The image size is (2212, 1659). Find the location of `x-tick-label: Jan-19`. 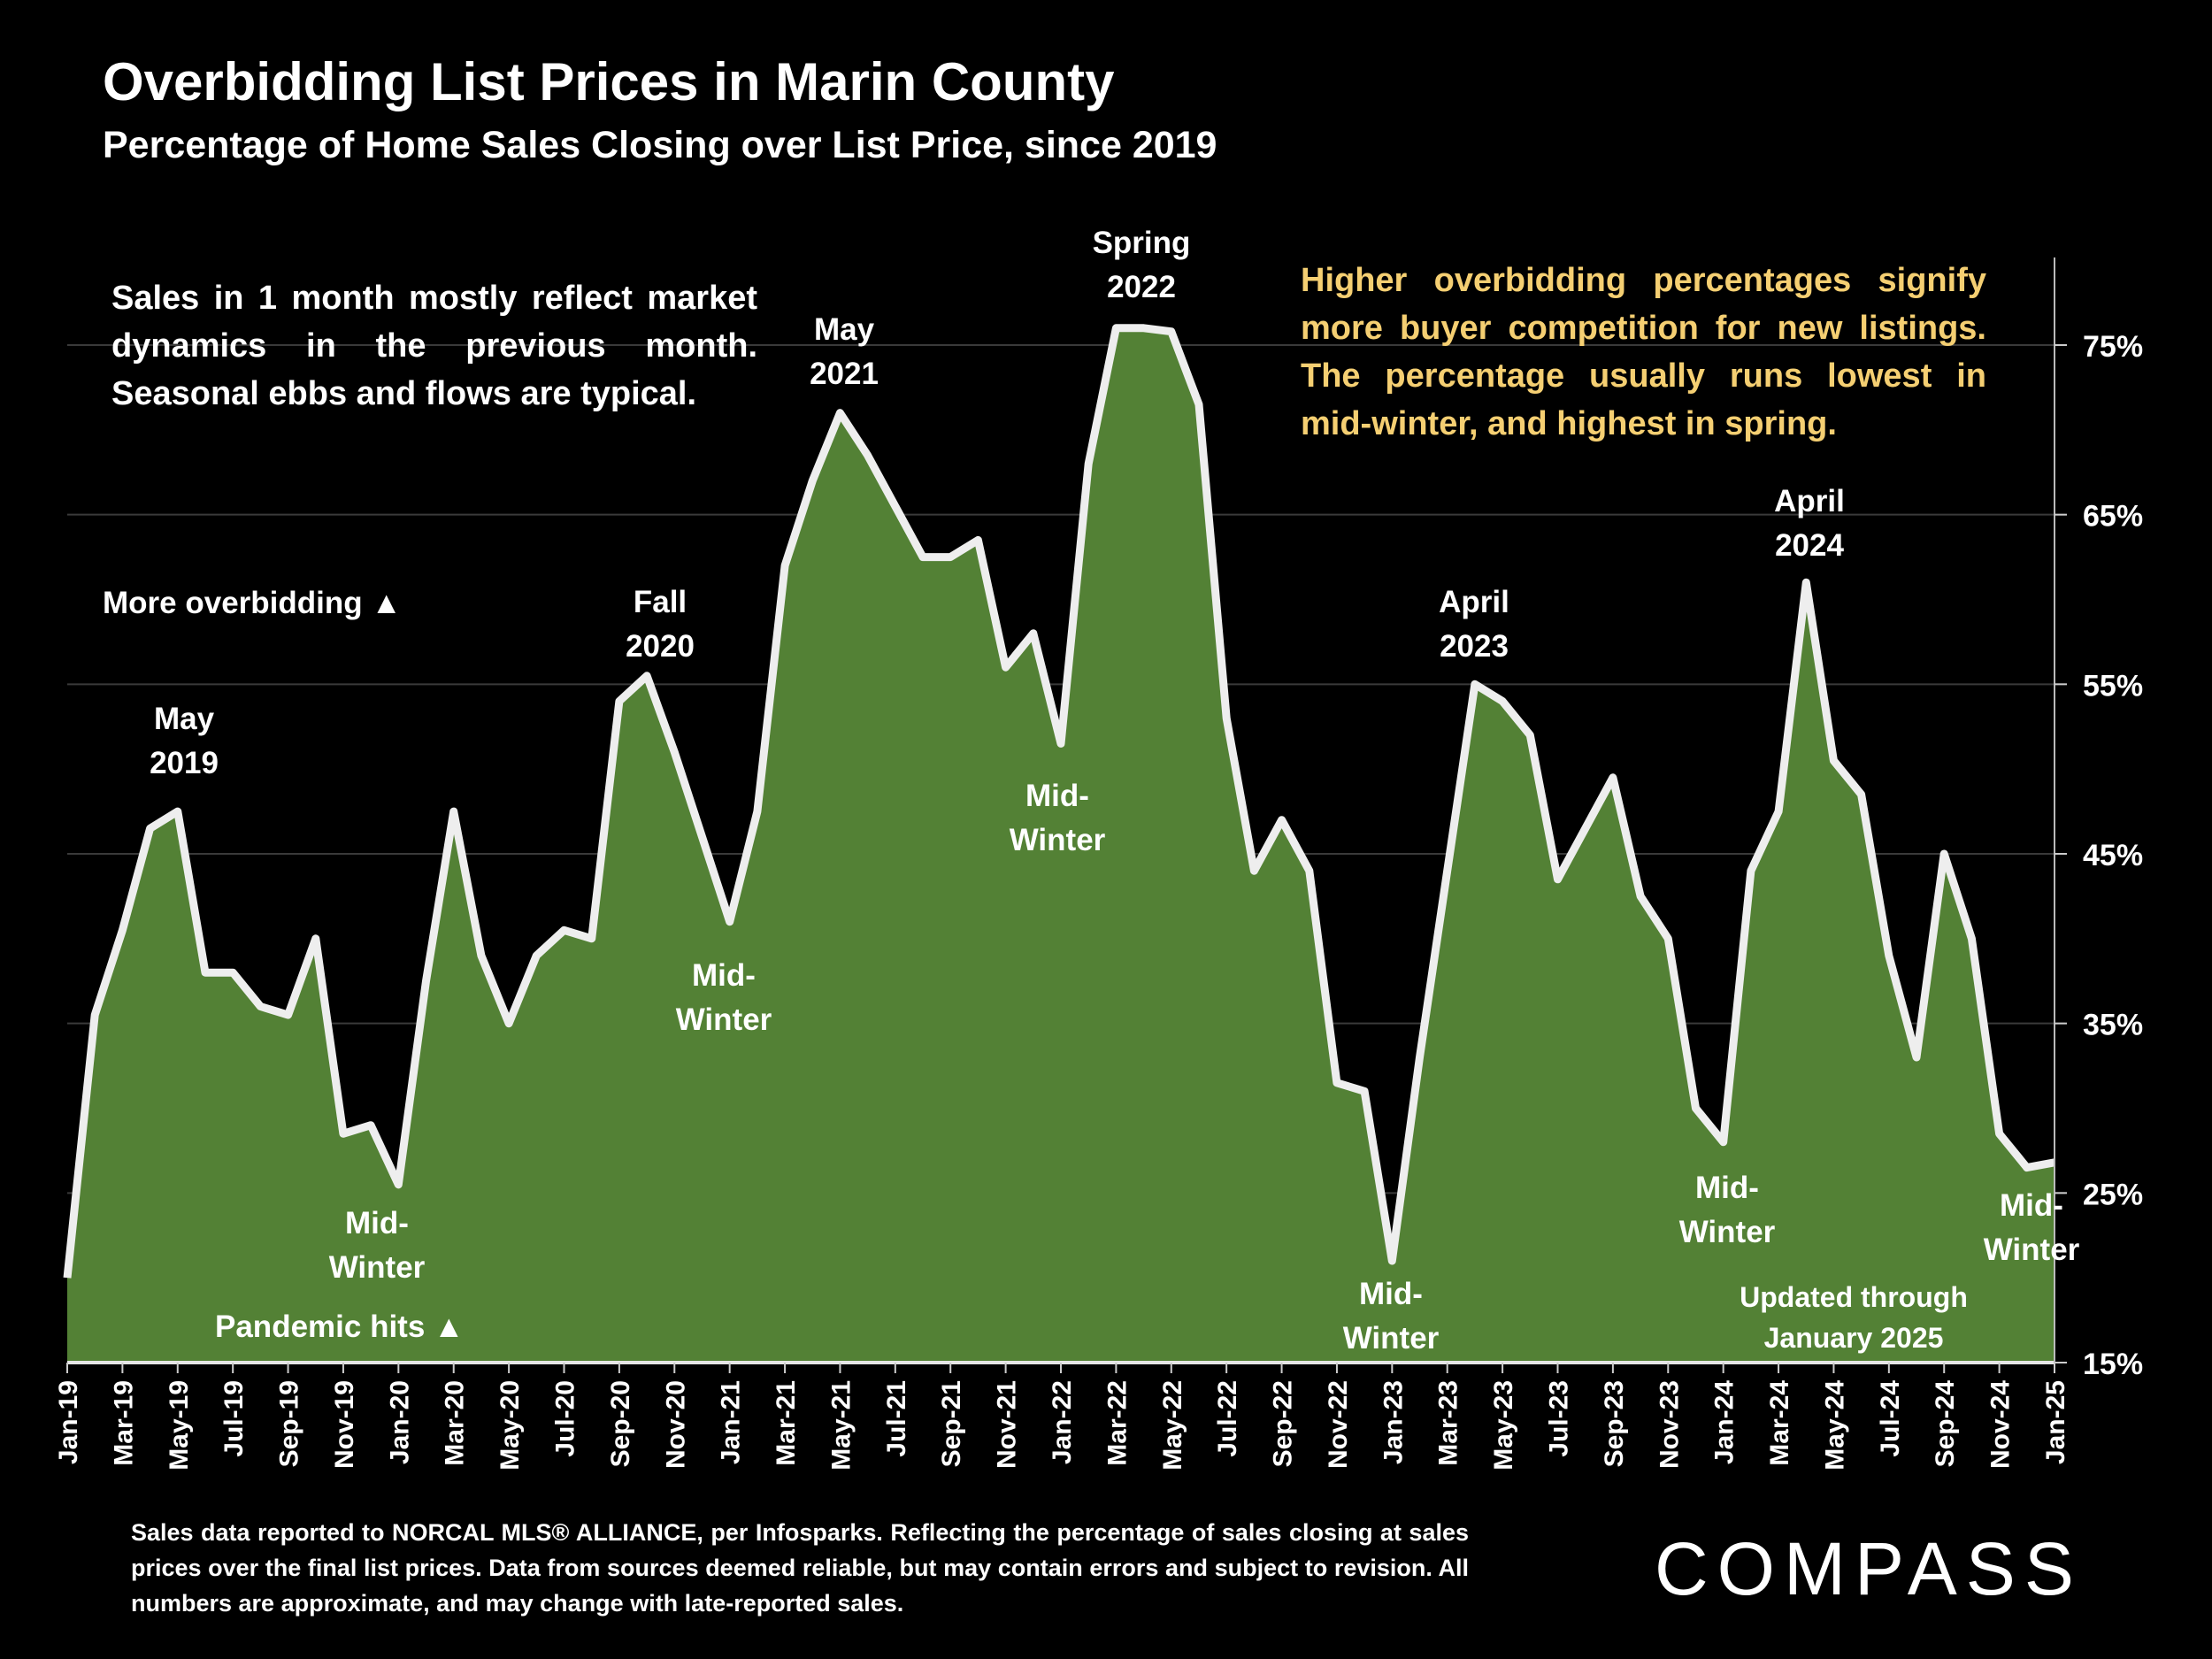

x-tick-label: Jan-19 is located at coordinates (69, 1422).